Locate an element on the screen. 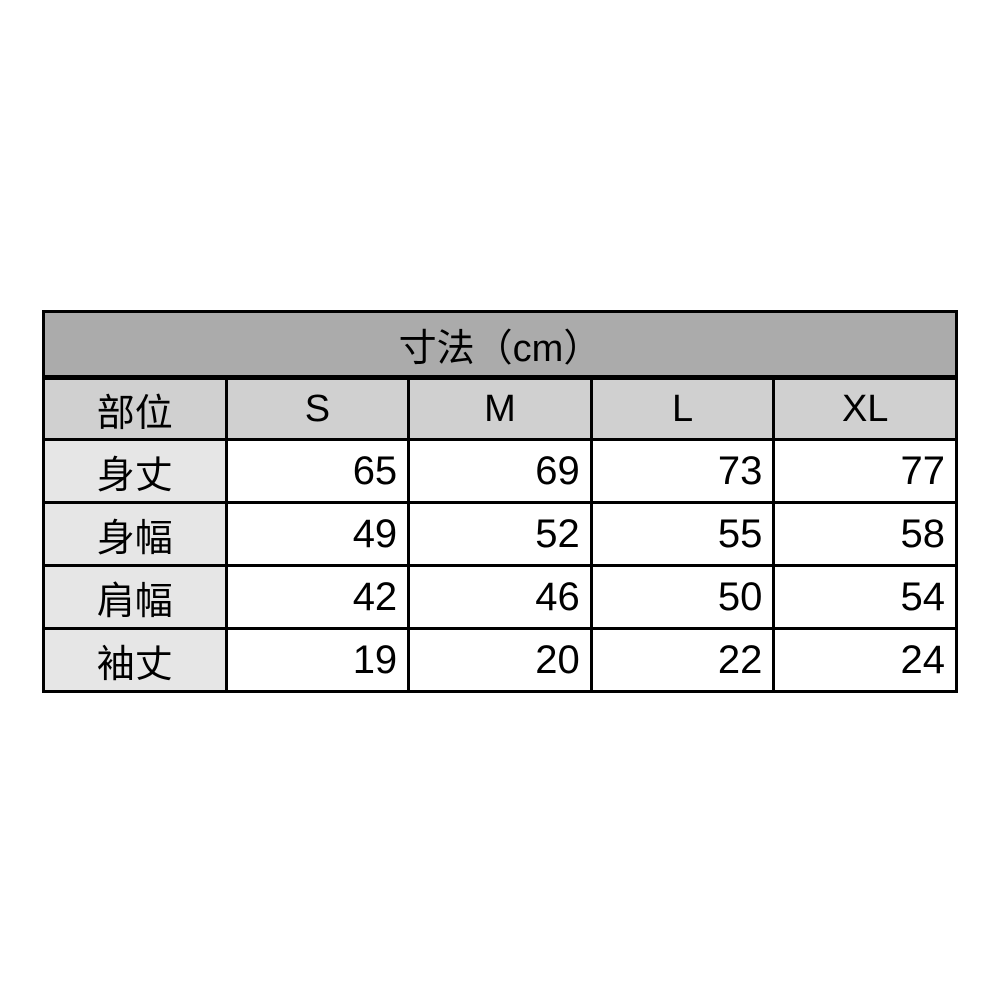 Image resolution: width=1000 pixels, height=1000 pixels. cell-body-length-l: 73 is located at coordinates (682, 471).